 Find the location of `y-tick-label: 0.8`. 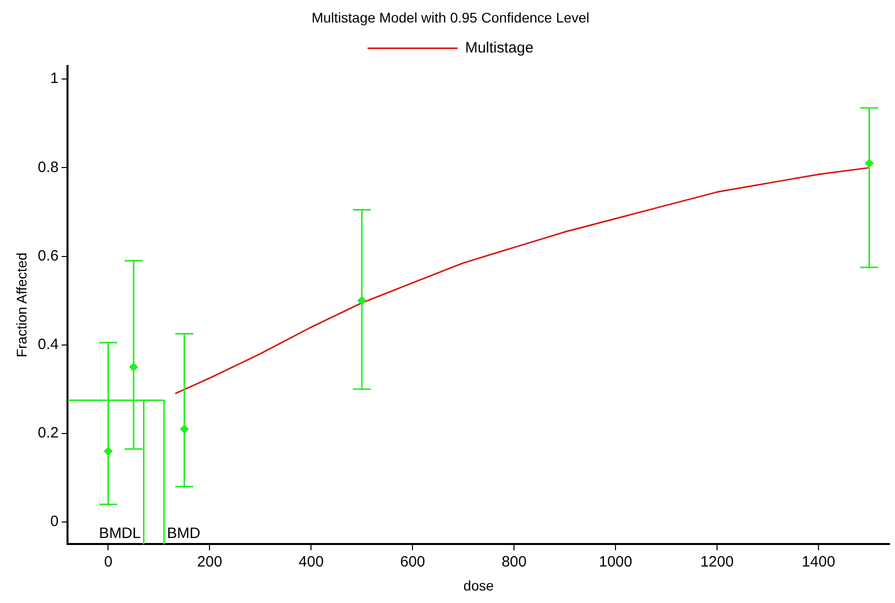

y-tick-label: 0.8 is located at coordinates (48, 167).